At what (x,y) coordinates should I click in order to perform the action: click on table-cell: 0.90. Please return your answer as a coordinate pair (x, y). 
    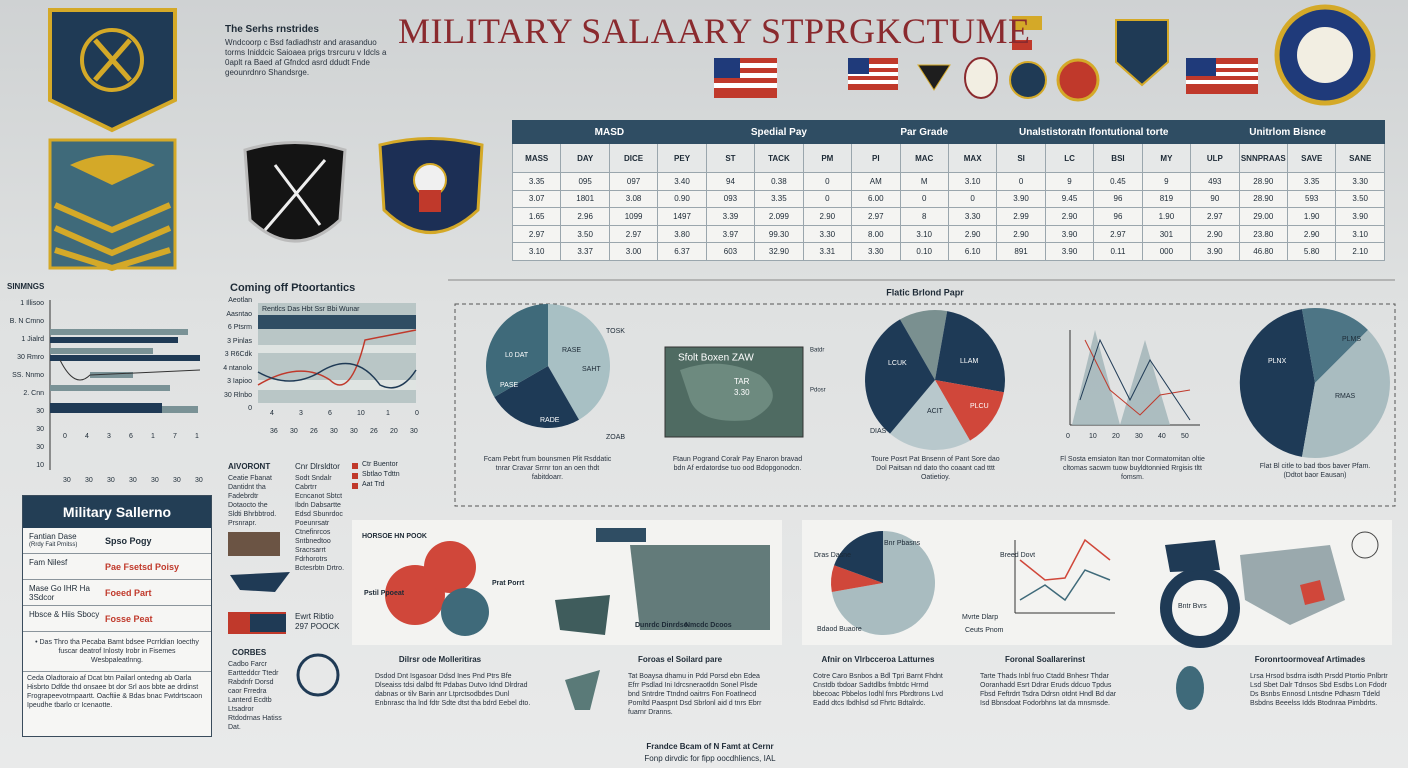
    Looking at the image, I should click on (682, 199).